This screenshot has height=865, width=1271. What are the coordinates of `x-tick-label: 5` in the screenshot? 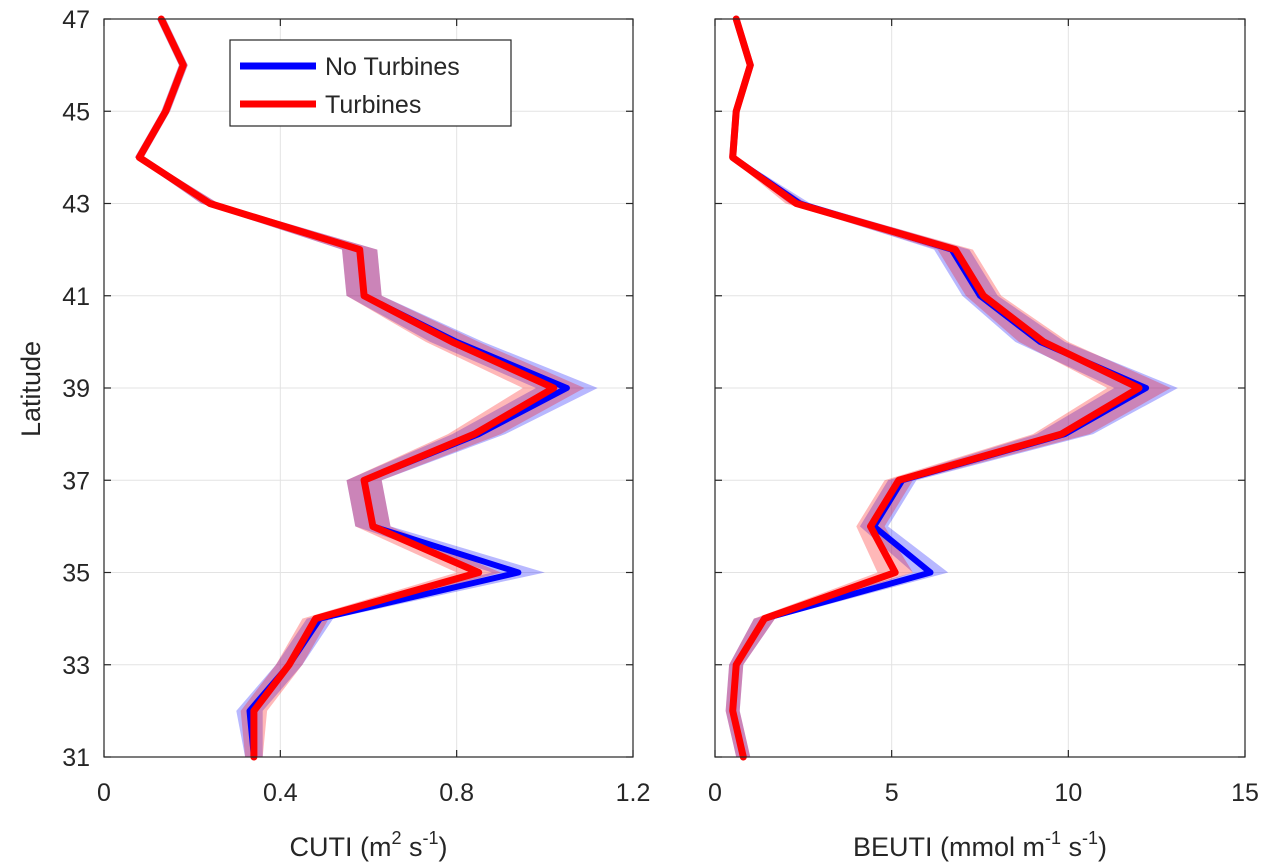 It's located at (892, 793).